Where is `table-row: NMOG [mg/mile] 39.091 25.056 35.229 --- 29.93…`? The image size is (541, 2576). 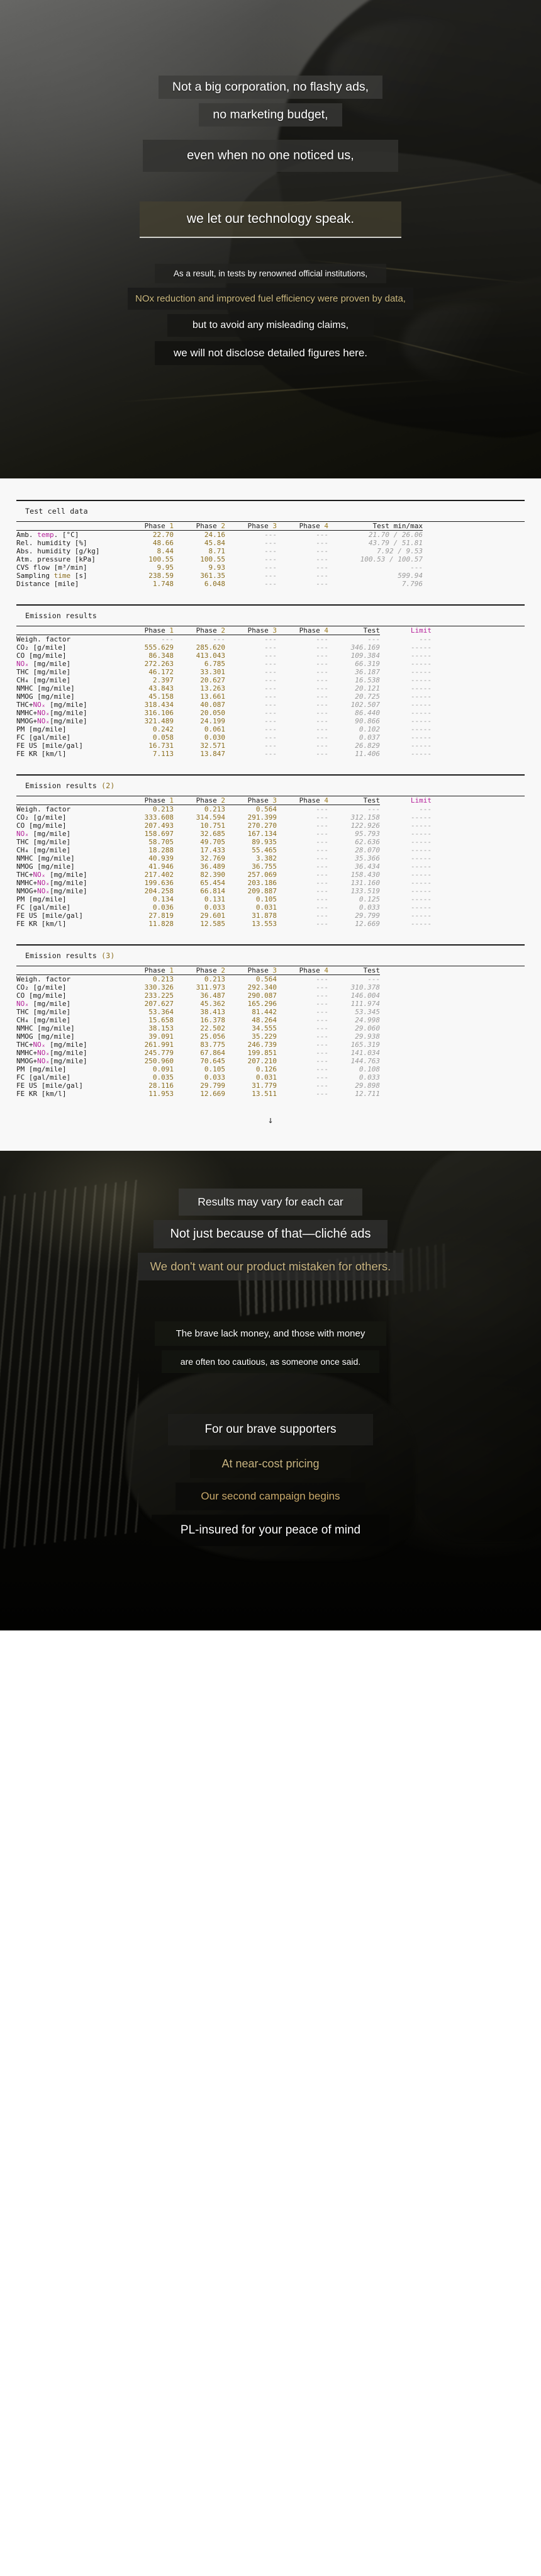 table-row: NMOG [mg/mile] 39.091 25.056 35.229 --- 29.93… is located at coordinates (198, 1036).